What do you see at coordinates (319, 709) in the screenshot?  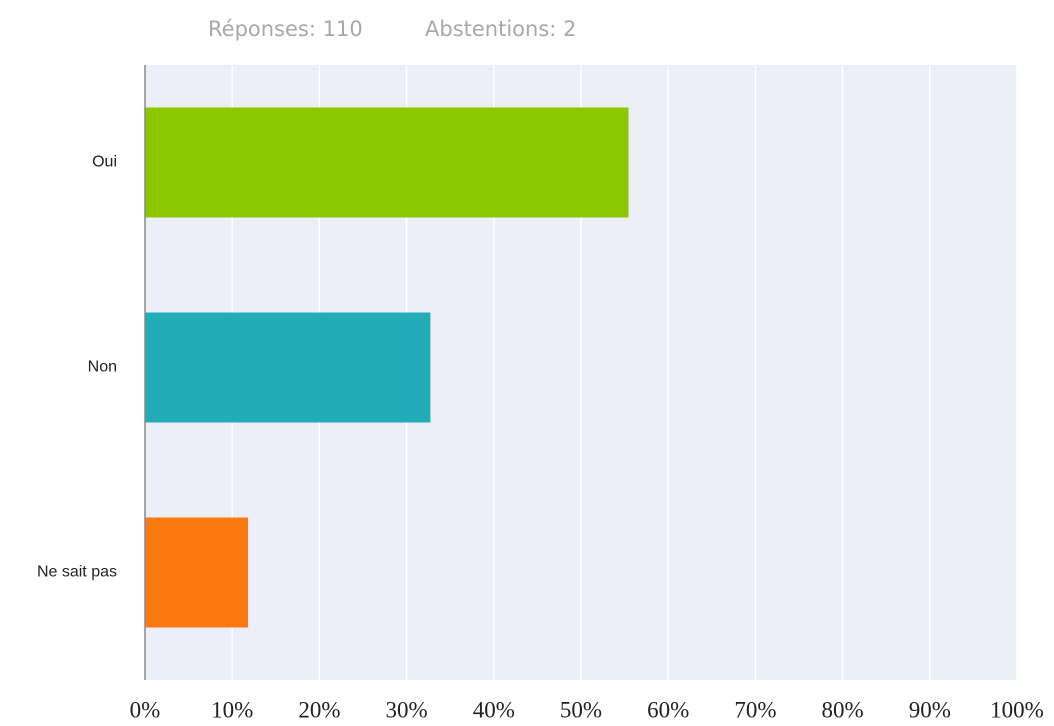 I see `x-tick-label: 20%` at bounding box center [319, 709].